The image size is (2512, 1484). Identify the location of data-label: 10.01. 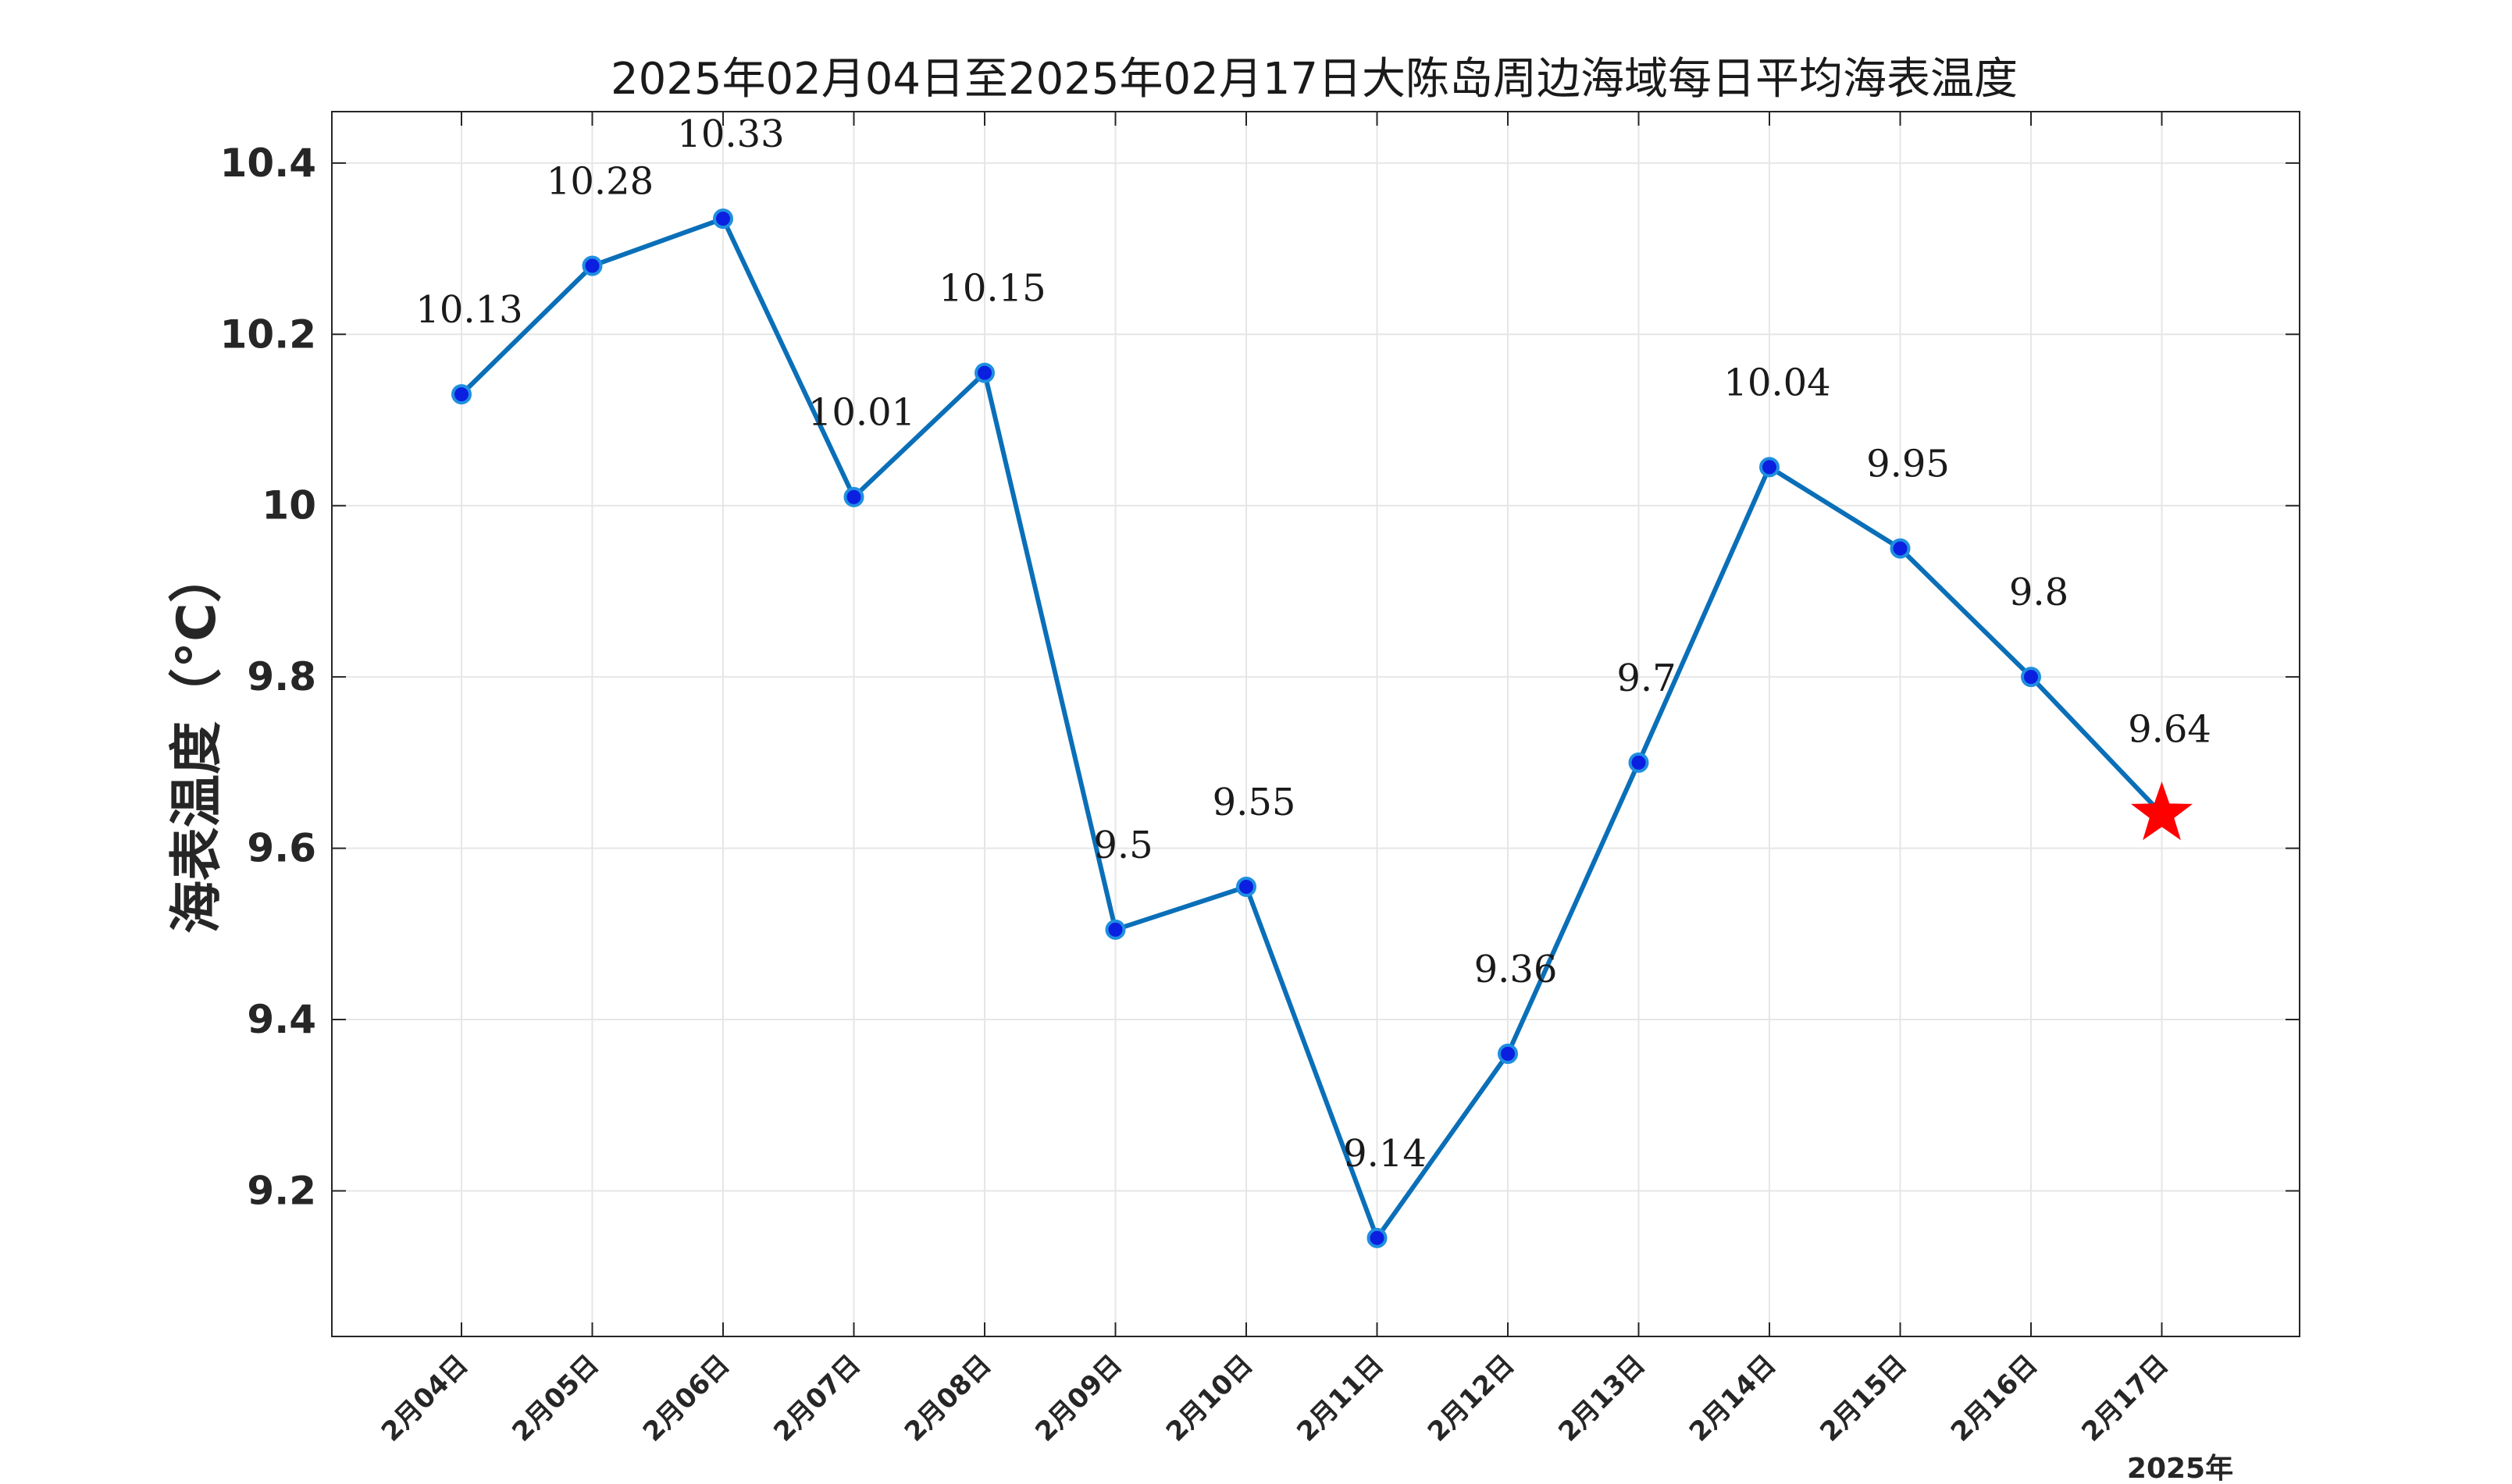
(861, 413).